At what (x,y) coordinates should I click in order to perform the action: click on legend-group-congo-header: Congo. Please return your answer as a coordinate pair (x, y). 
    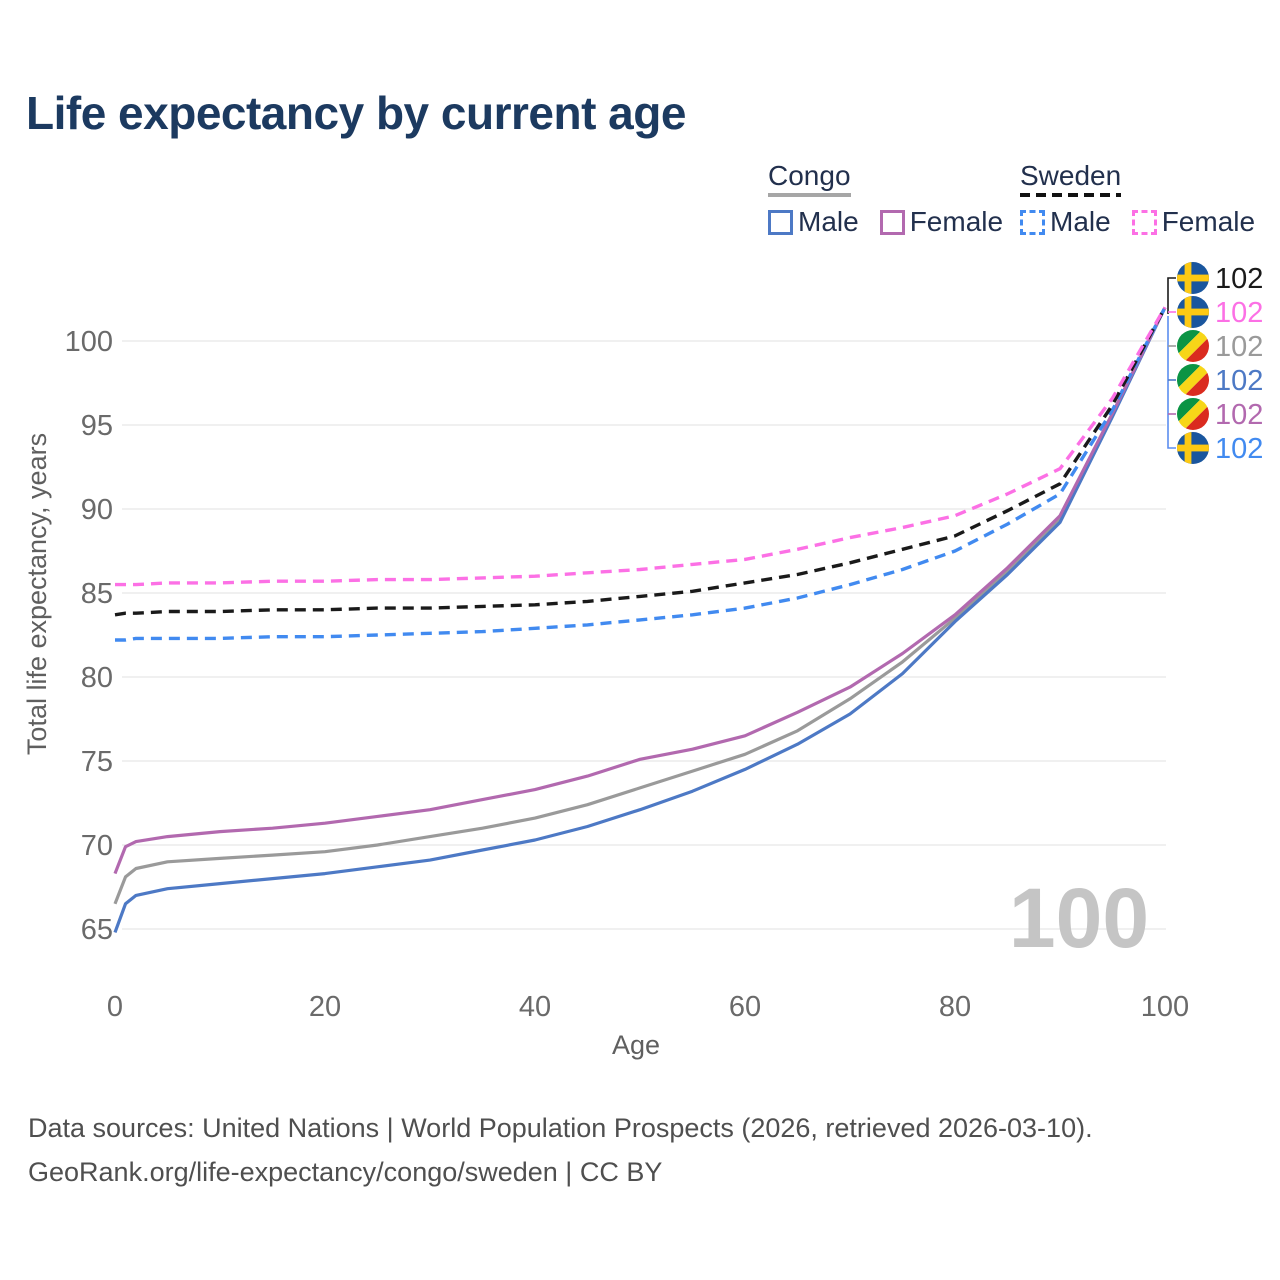
    Looking at the image, I should click on (809, 179).